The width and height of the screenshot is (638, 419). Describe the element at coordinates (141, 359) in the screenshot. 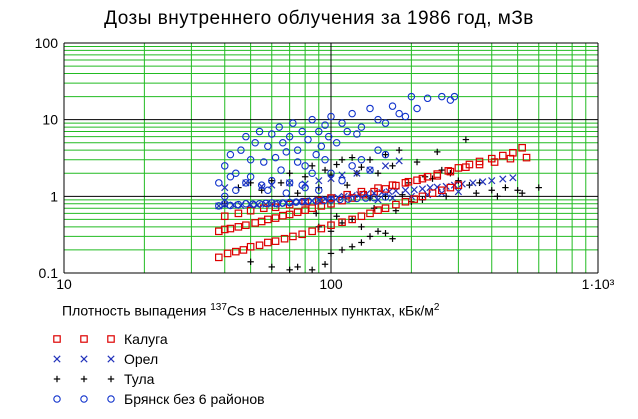

I see `legend-label: Орел` at that location.